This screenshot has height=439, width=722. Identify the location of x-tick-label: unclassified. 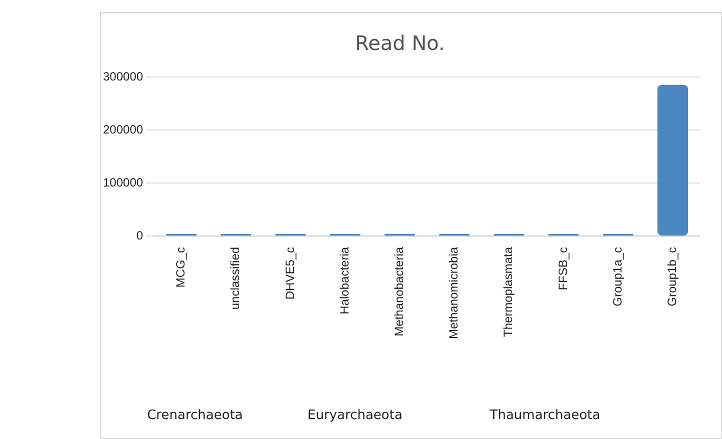
(235, 278).